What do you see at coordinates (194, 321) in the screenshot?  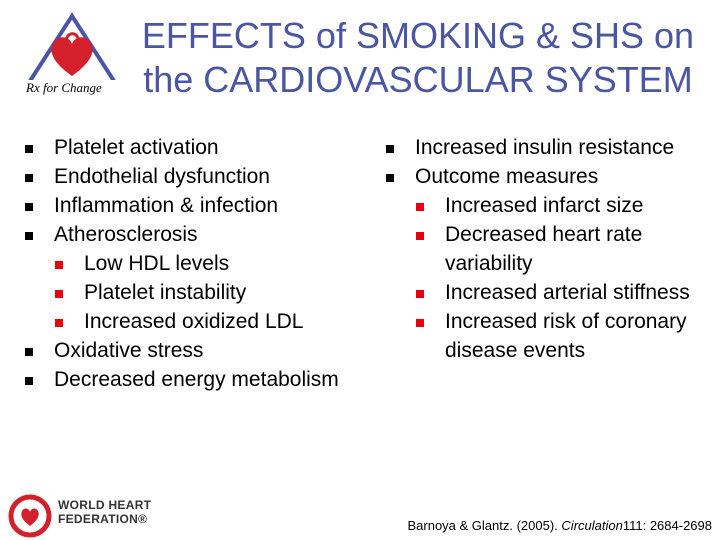 I see `bullet-text: Increased oxidized LDL` at bounding box center [194, 321].